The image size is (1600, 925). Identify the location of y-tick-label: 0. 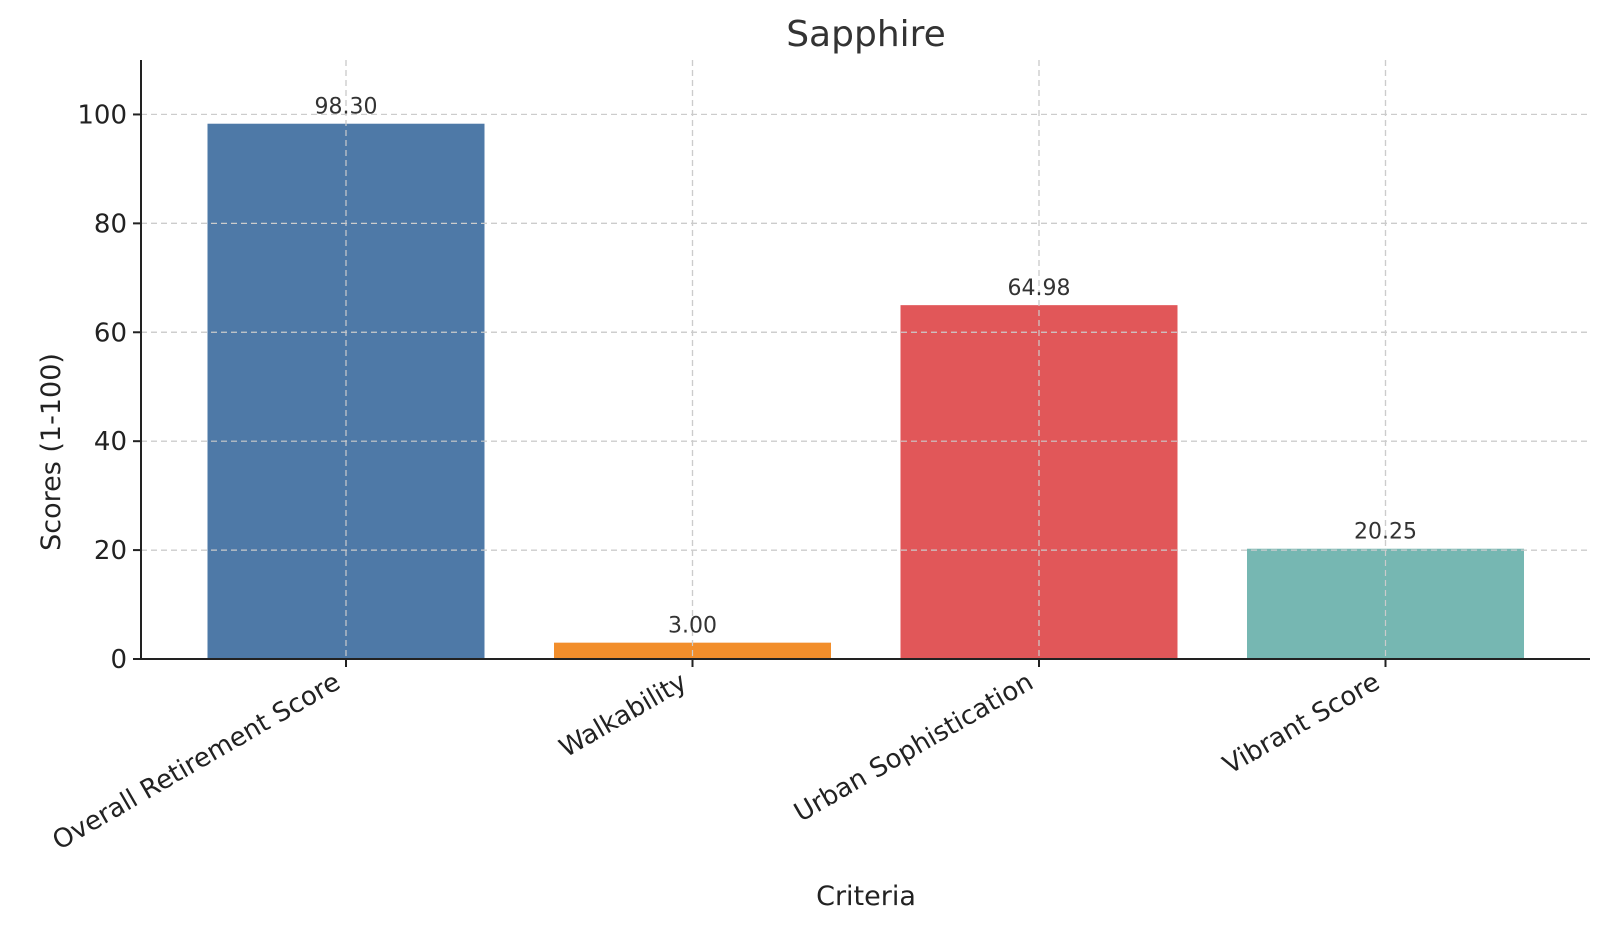
(118, 660).